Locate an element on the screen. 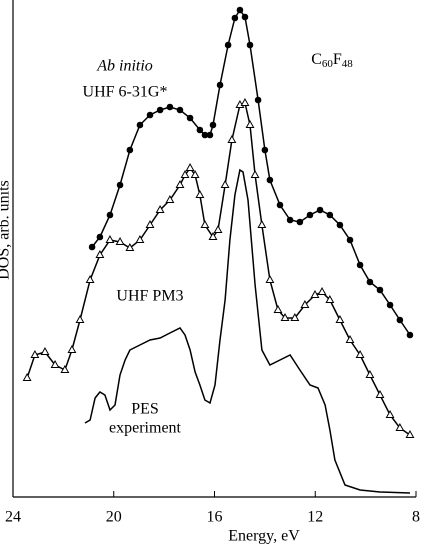  y-axis-label: DOS, arb. units is located at coordinates (6, 230).